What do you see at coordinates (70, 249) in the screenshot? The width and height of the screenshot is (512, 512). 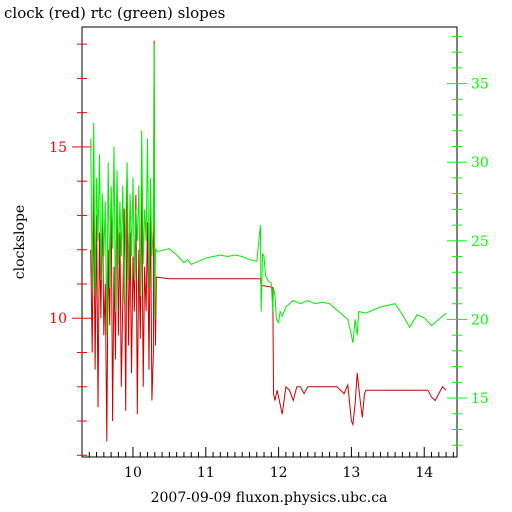 I see `left-axis-ticks: 10 15` at bounding box center [70, 249].